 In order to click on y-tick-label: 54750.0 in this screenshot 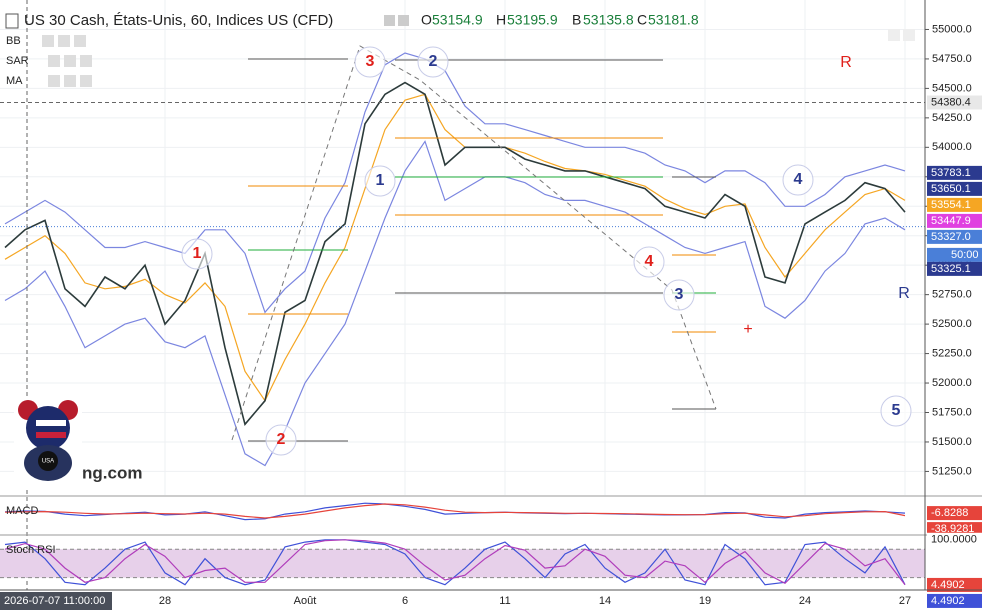, I will do `click(952, 59)`.